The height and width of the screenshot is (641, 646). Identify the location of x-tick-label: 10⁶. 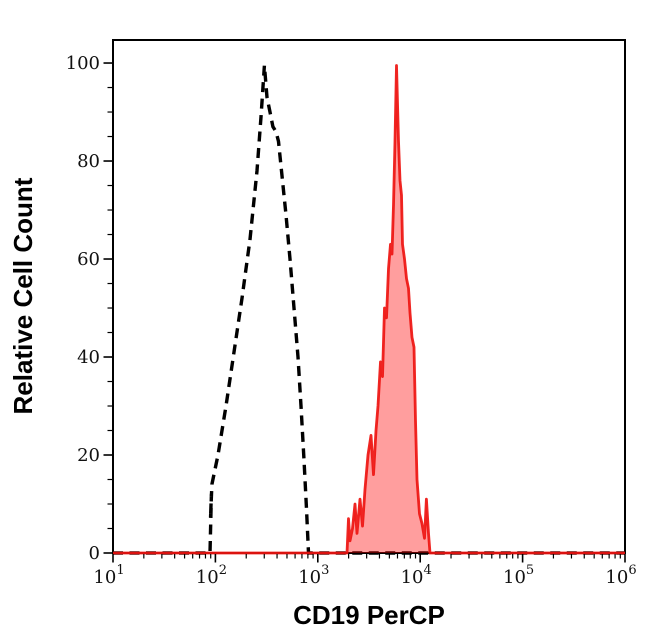
(620, 575).